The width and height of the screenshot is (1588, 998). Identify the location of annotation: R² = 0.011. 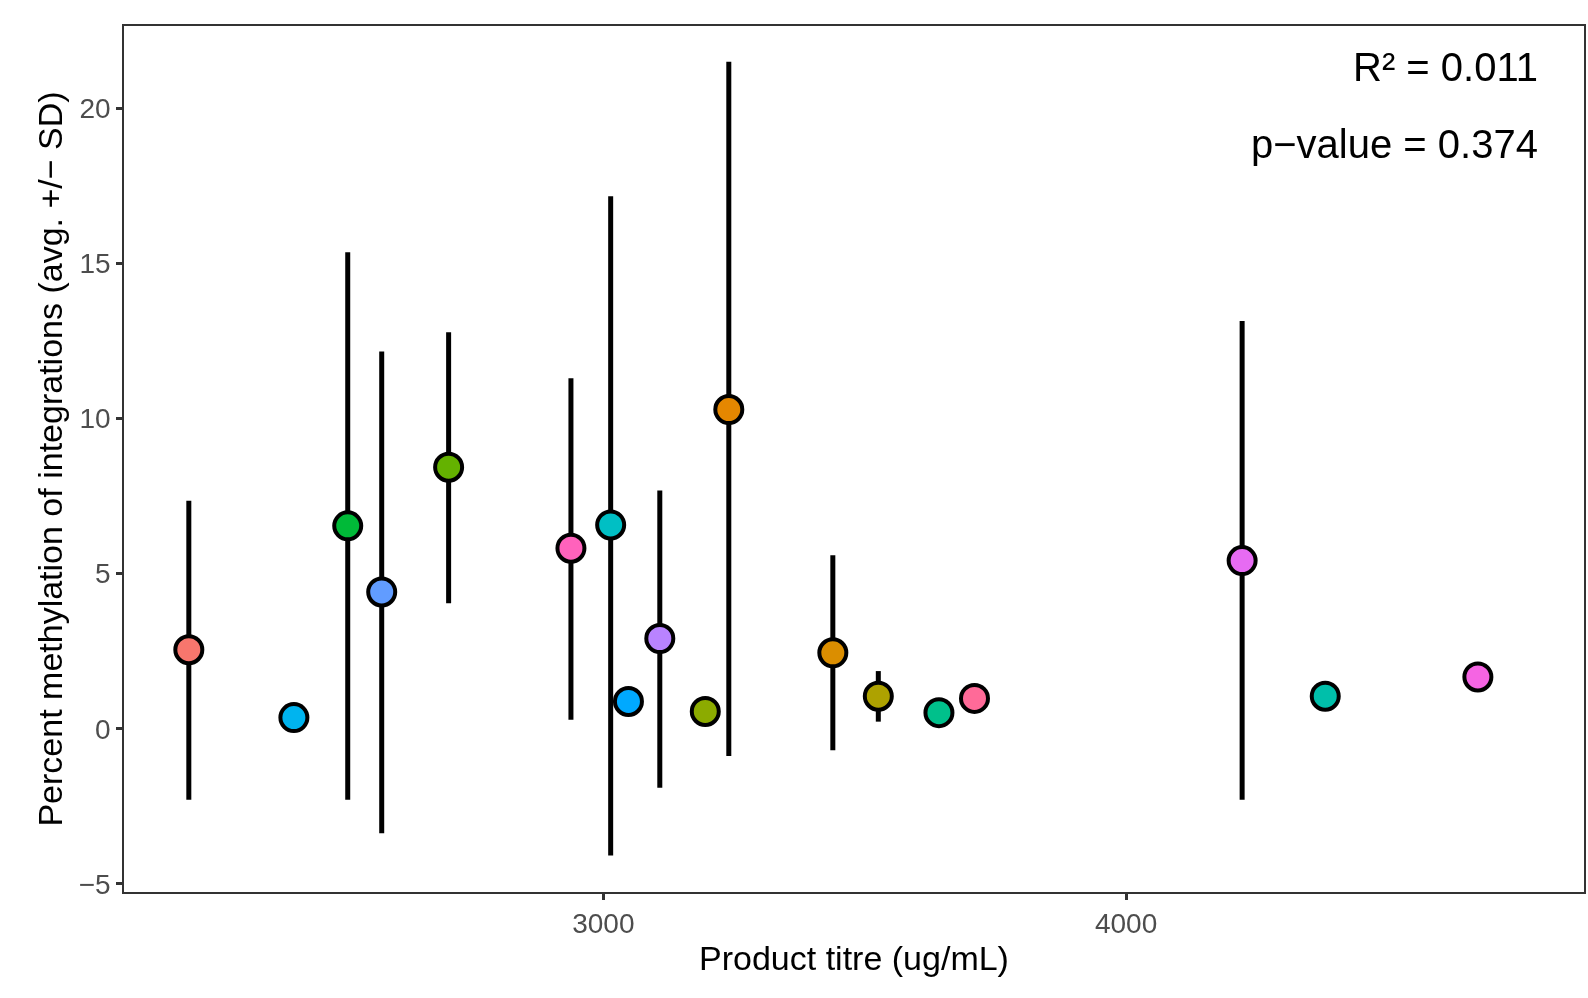
(1445, 67).